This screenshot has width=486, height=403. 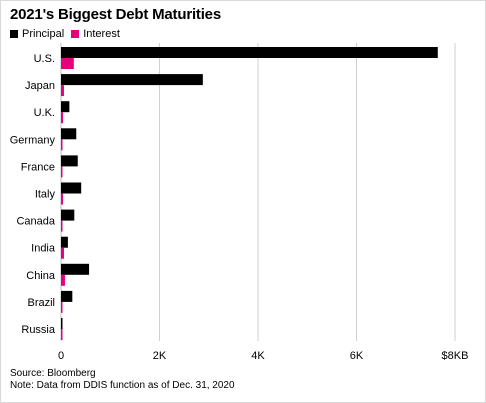 I want to click on legend-item-principal: Principal, so click(x=37, y=34).